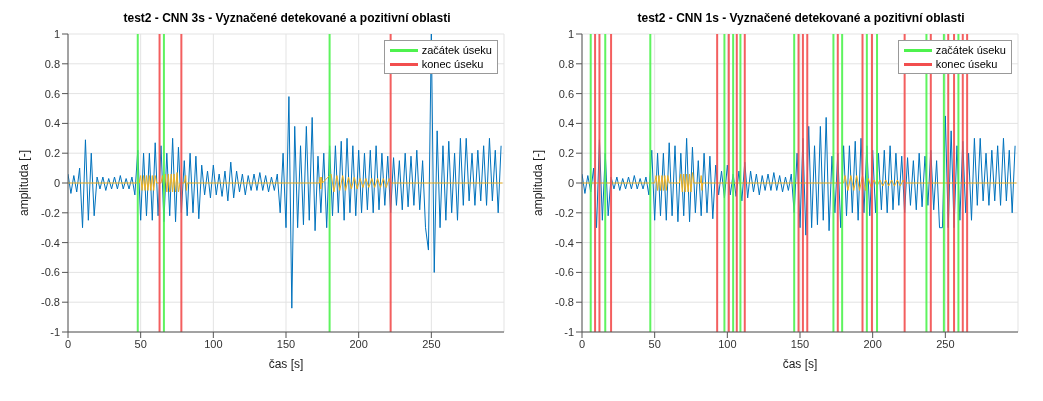  What do you see at coordinates (801, 18) in the screenshot?
I see `chart-title: test2 - CNN 1s - Vyznačené detekované a pozitivní oblasti` at bounding box center [801, 18].